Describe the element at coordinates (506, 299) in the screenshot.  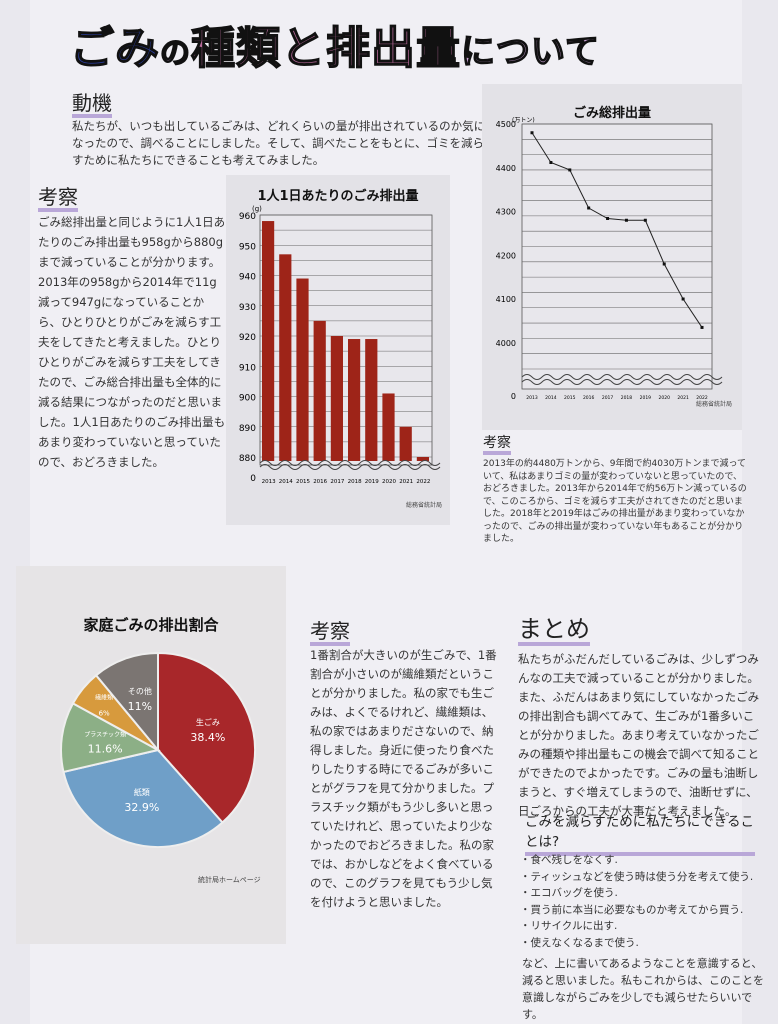
I see `y-tick-label: 4100` at that location.